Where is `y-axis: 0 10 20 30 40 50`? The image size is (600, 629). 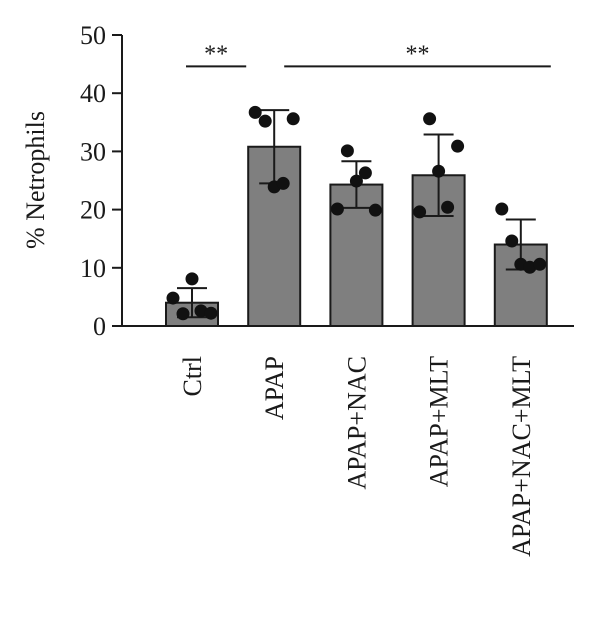
y-axis: 0 10 20 30 40 50 is located at coordinates (101, 181).